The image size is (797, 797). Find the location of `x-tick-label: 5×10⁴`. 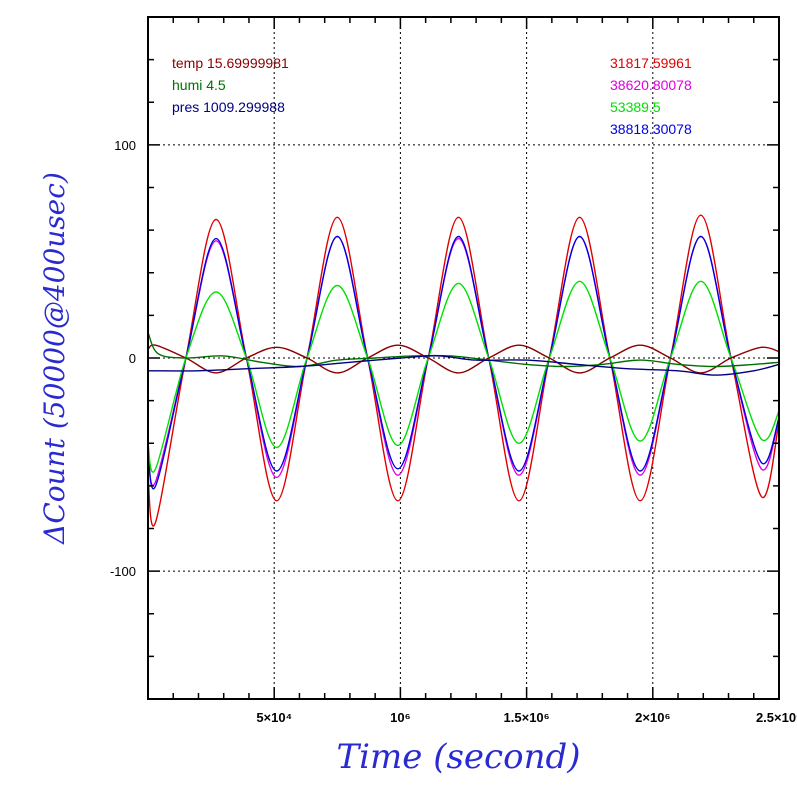

x-tick-label: 5×10⁴ is located at coordinates (274, 717).